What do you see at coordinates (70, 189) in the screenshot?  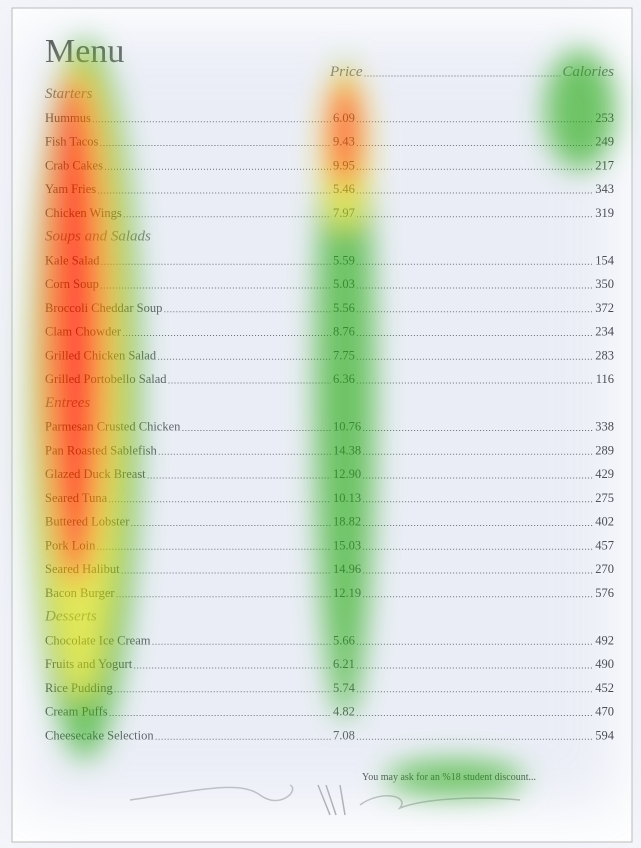 I see `item-name: Yam Fries` at bounding box center [70, 189].